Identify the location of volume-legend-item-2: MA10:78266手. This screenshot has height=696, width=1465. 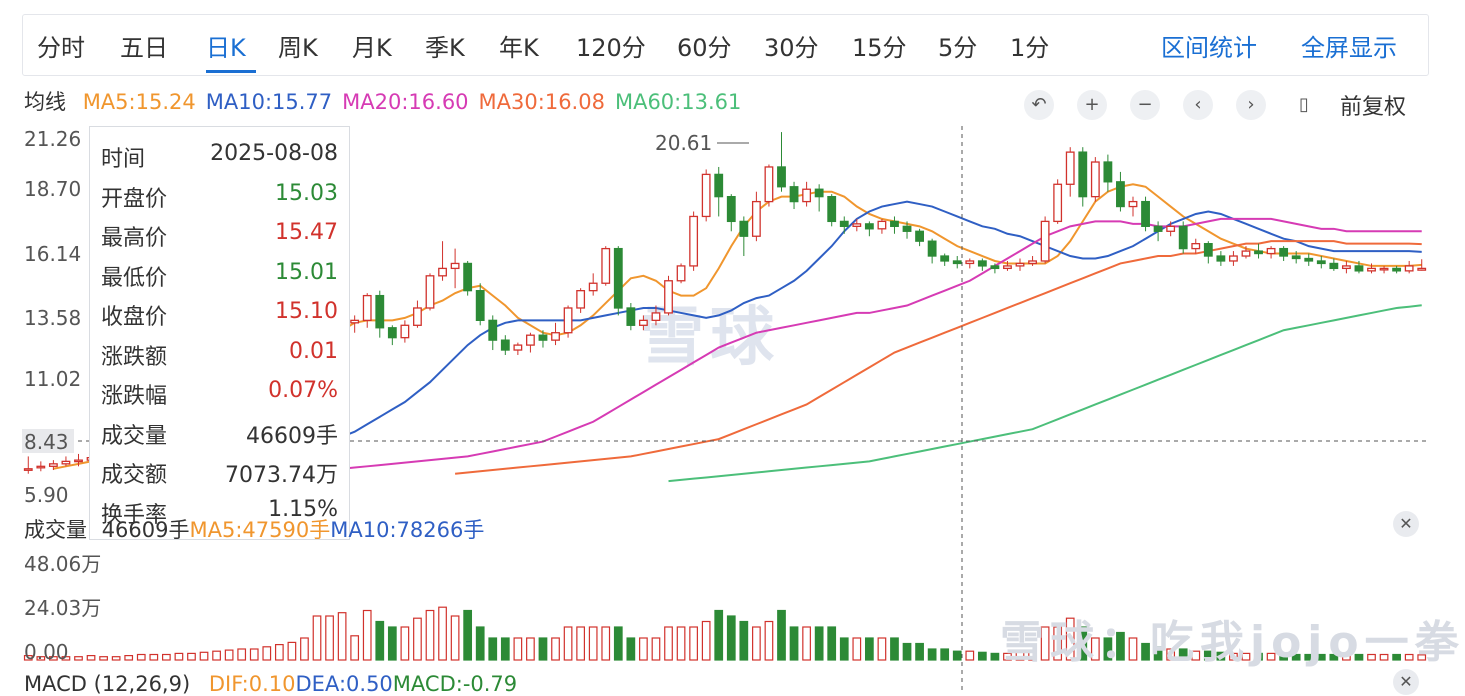
(407, 530).